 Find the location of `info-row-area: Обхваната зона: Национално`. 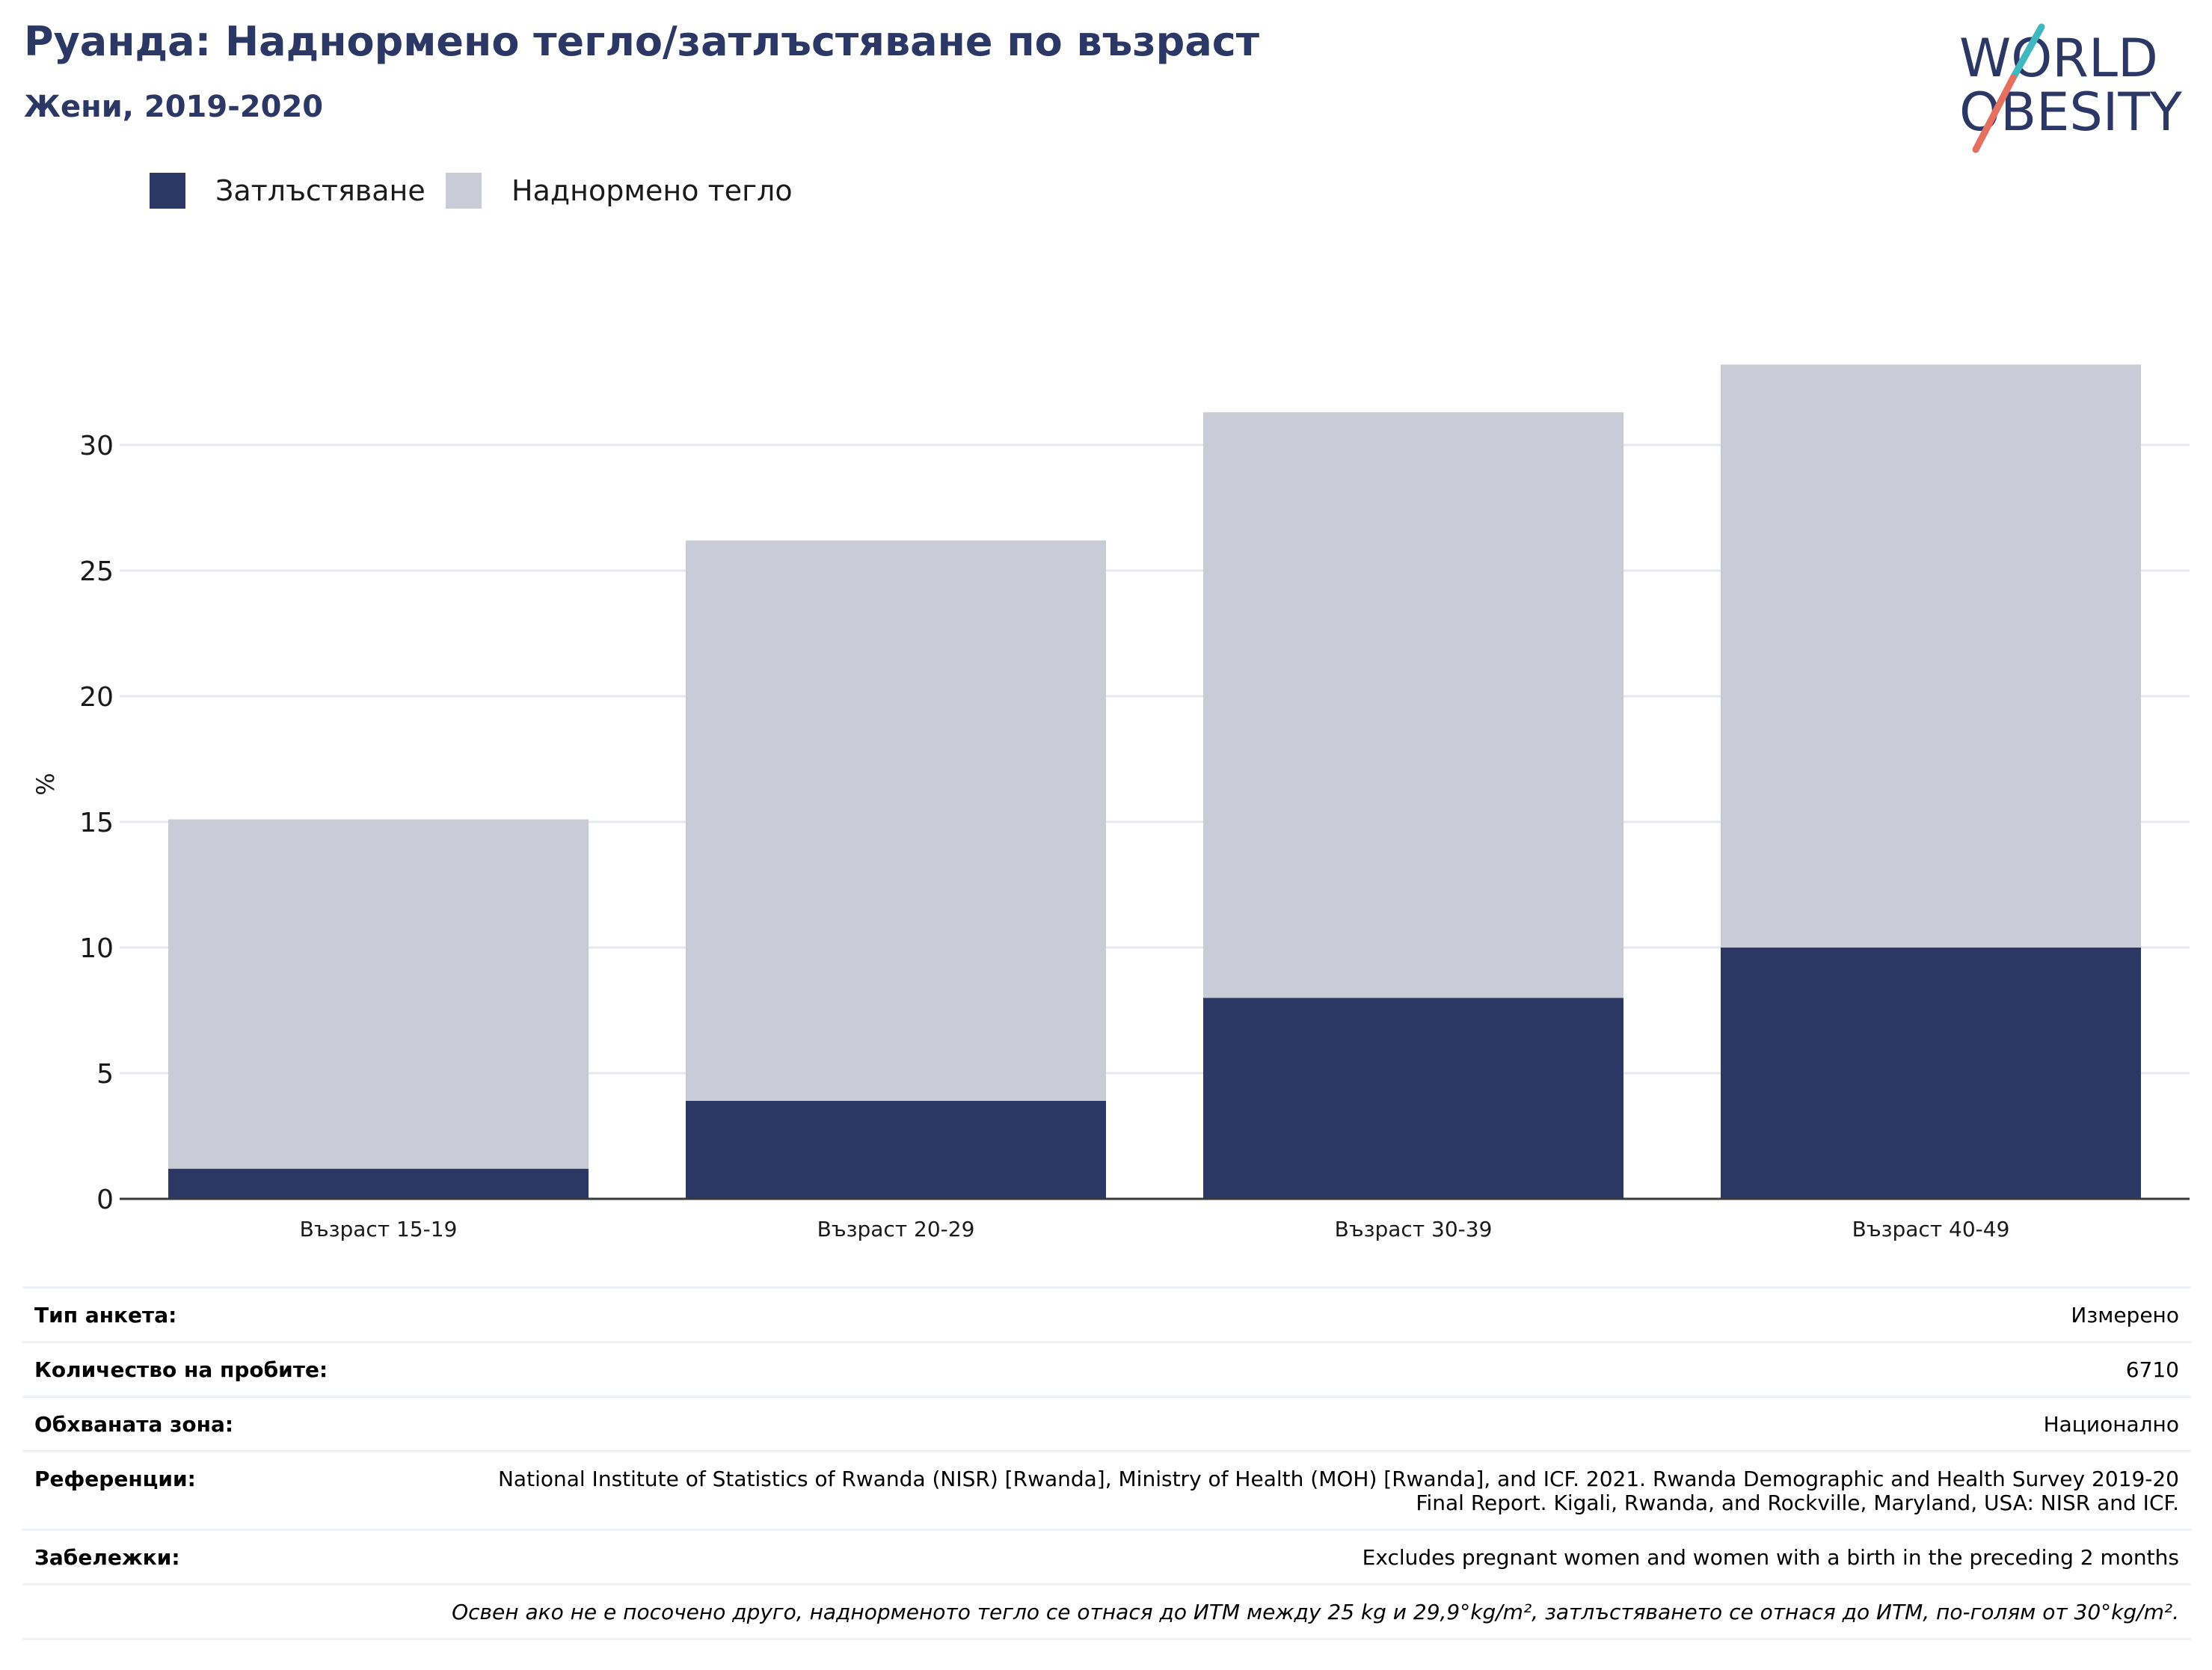

info-row-area: Обхваната зона: Национално is located at coordinates (1106, 1425).